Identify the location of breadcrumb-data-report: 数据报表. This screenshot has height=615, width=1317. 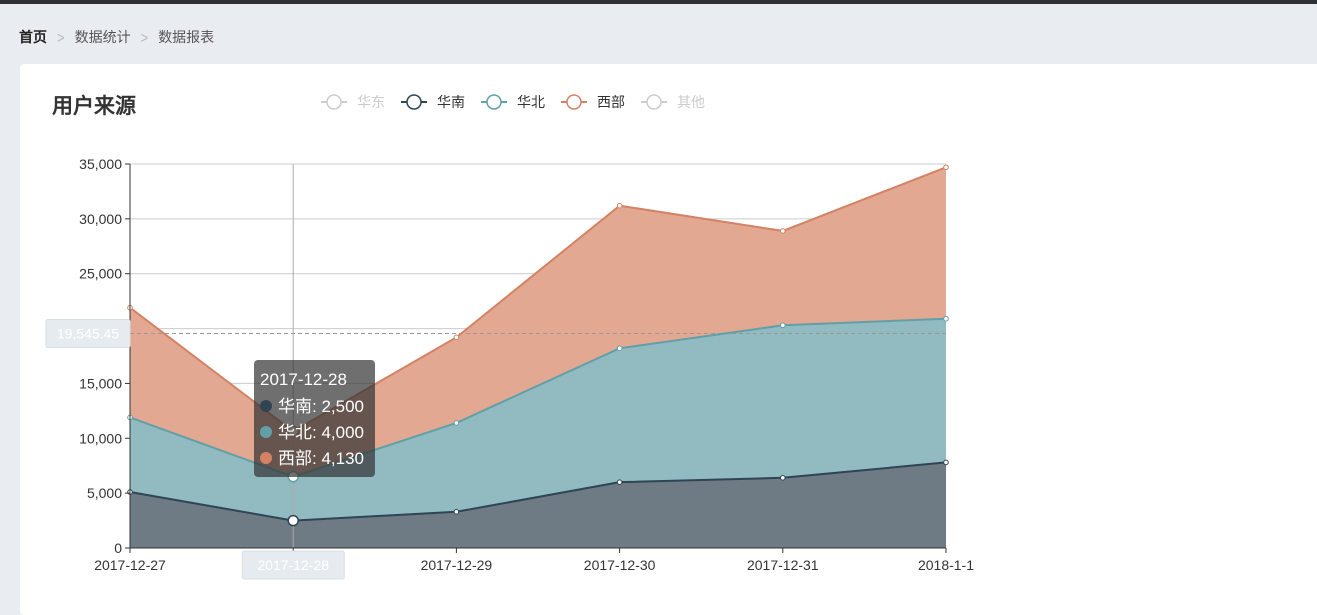
(186, 37).